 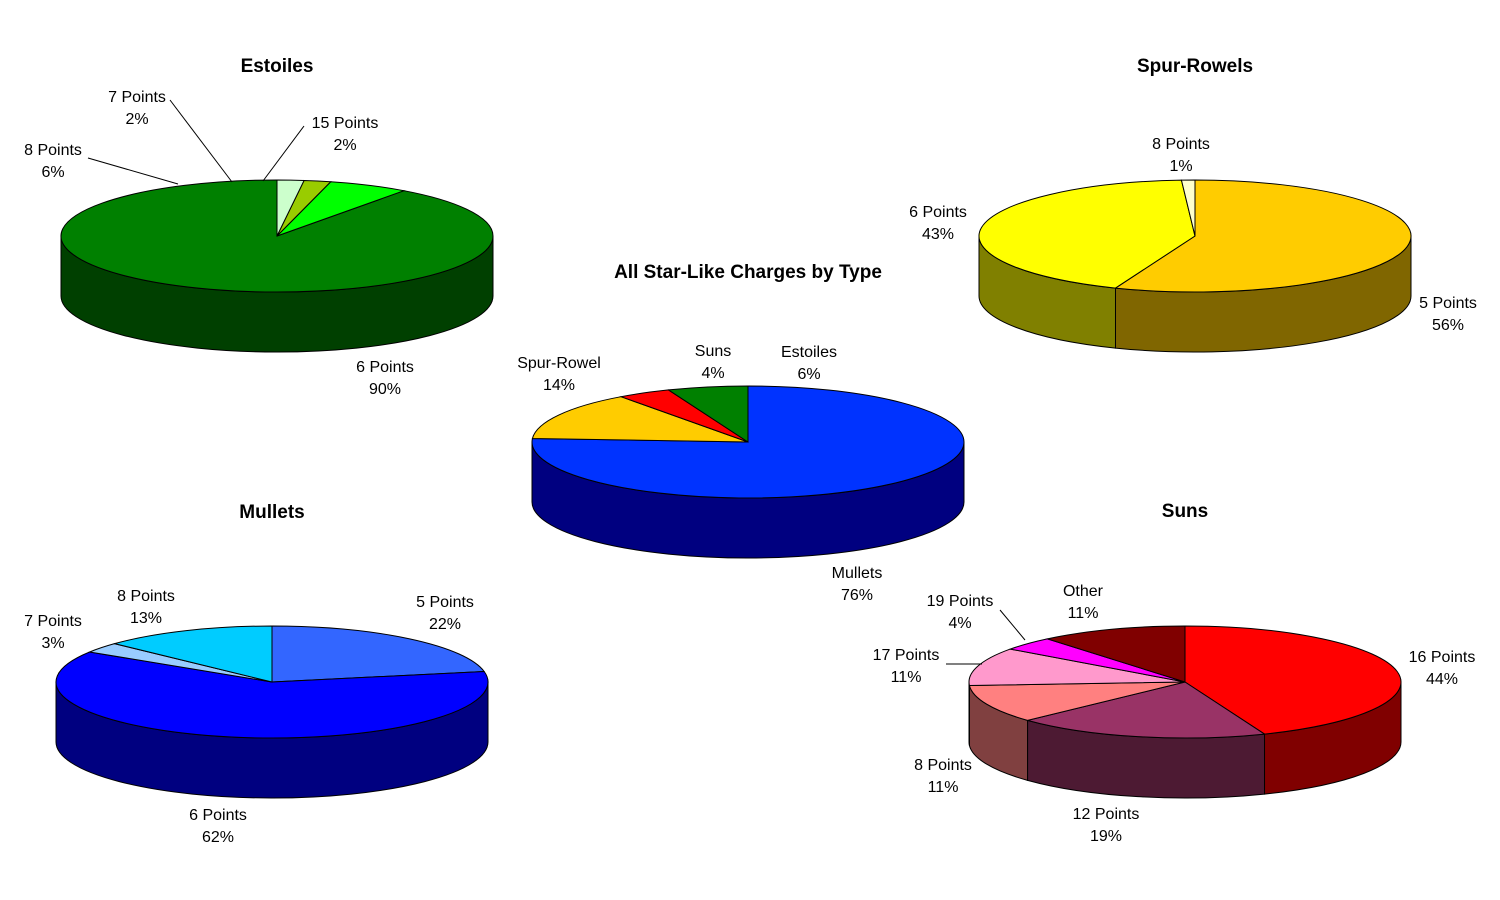 I want to click on slice-percent: 43%, so click(x=938, y=234).